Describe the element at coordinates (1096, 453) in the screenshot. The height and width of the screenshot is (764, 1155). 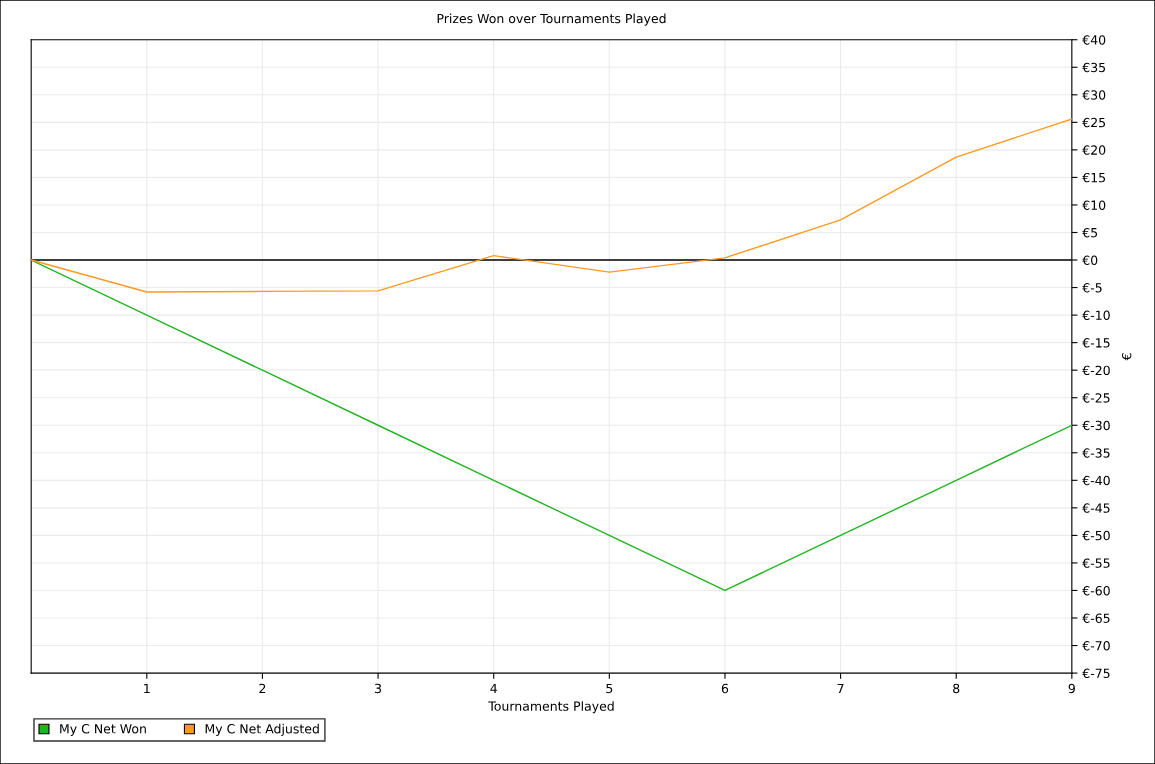
I see `y-tick-label: €-35` at that location.